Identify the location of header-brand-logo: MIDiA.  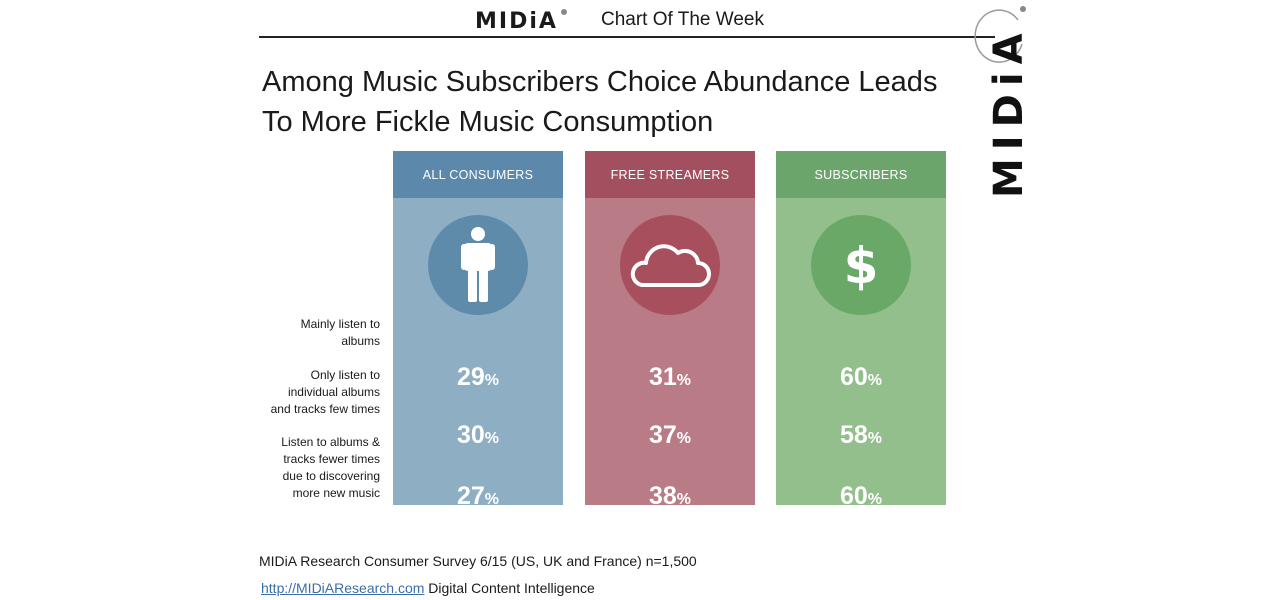
(522, 21).